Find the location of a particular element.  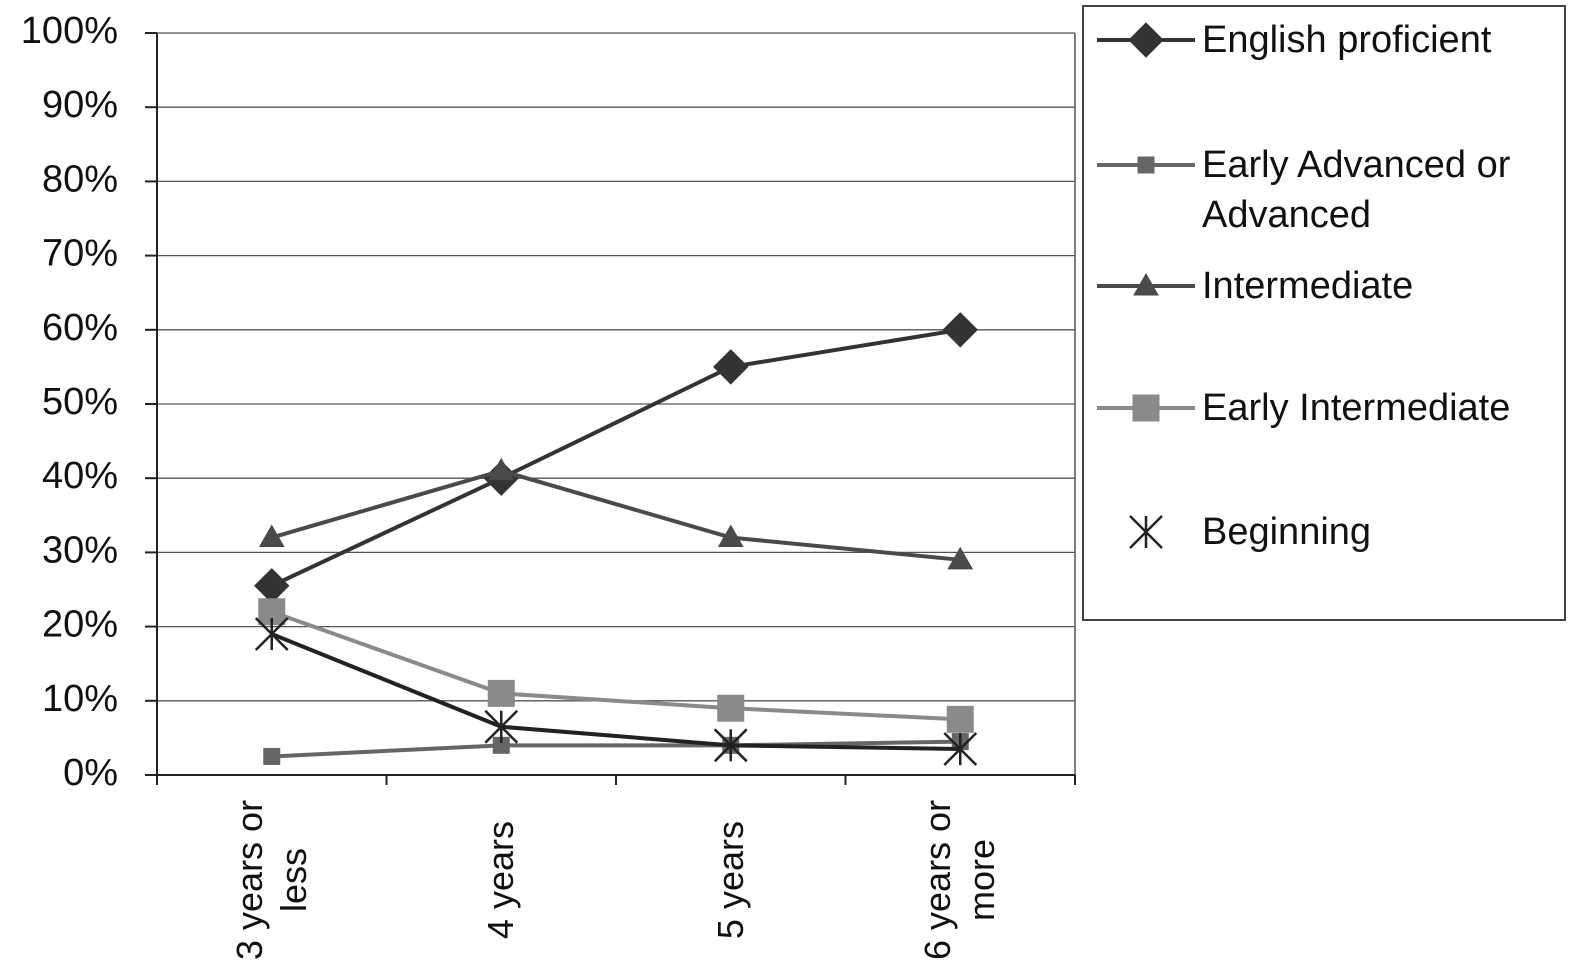

y-tick-label: 80% is located at coordinates (80, 179).